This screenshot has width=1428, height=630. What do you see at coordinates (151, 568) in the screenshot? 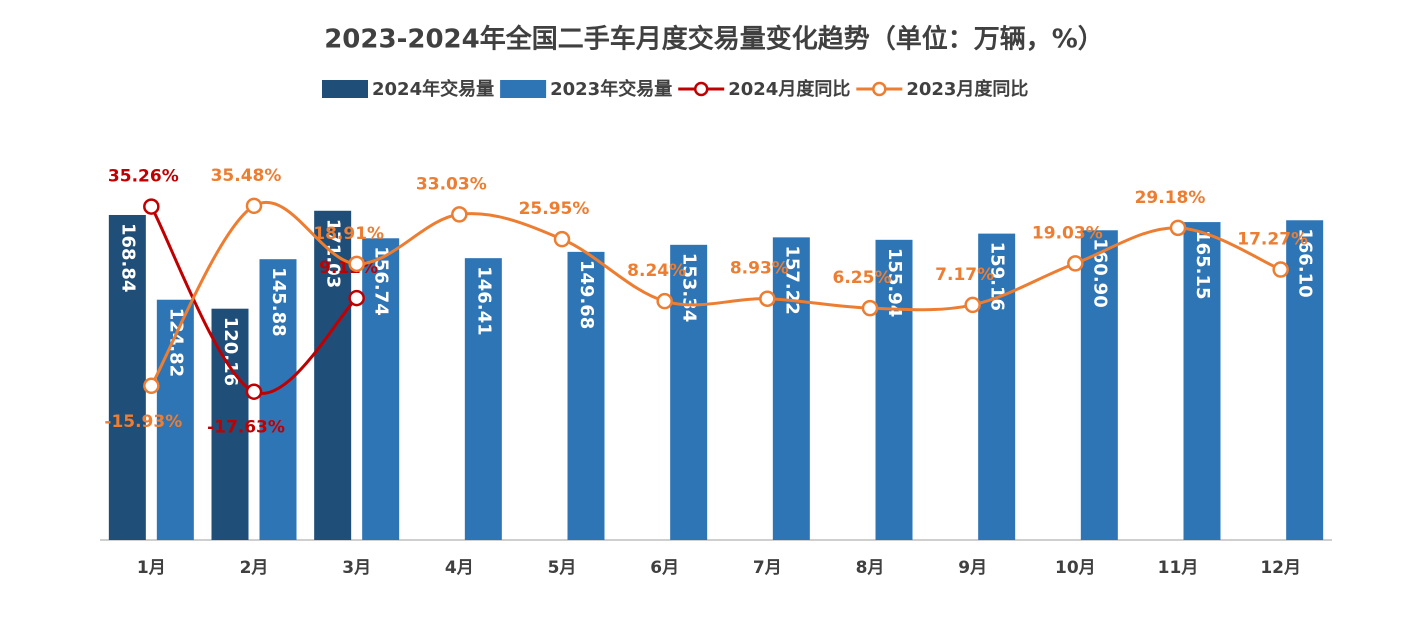
I see `x-tick-label: 1月` at bounding box center [151, 568].